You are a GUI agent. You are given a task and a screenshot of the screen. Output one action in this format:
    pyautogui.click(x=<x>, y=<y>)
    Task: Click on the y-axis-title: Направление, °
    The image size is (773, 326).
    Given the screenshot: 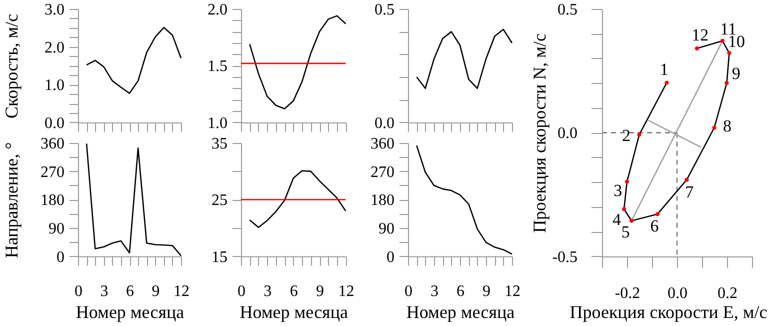 What is the action you would take?
    pyautogui.click(x=12, y=200)
    